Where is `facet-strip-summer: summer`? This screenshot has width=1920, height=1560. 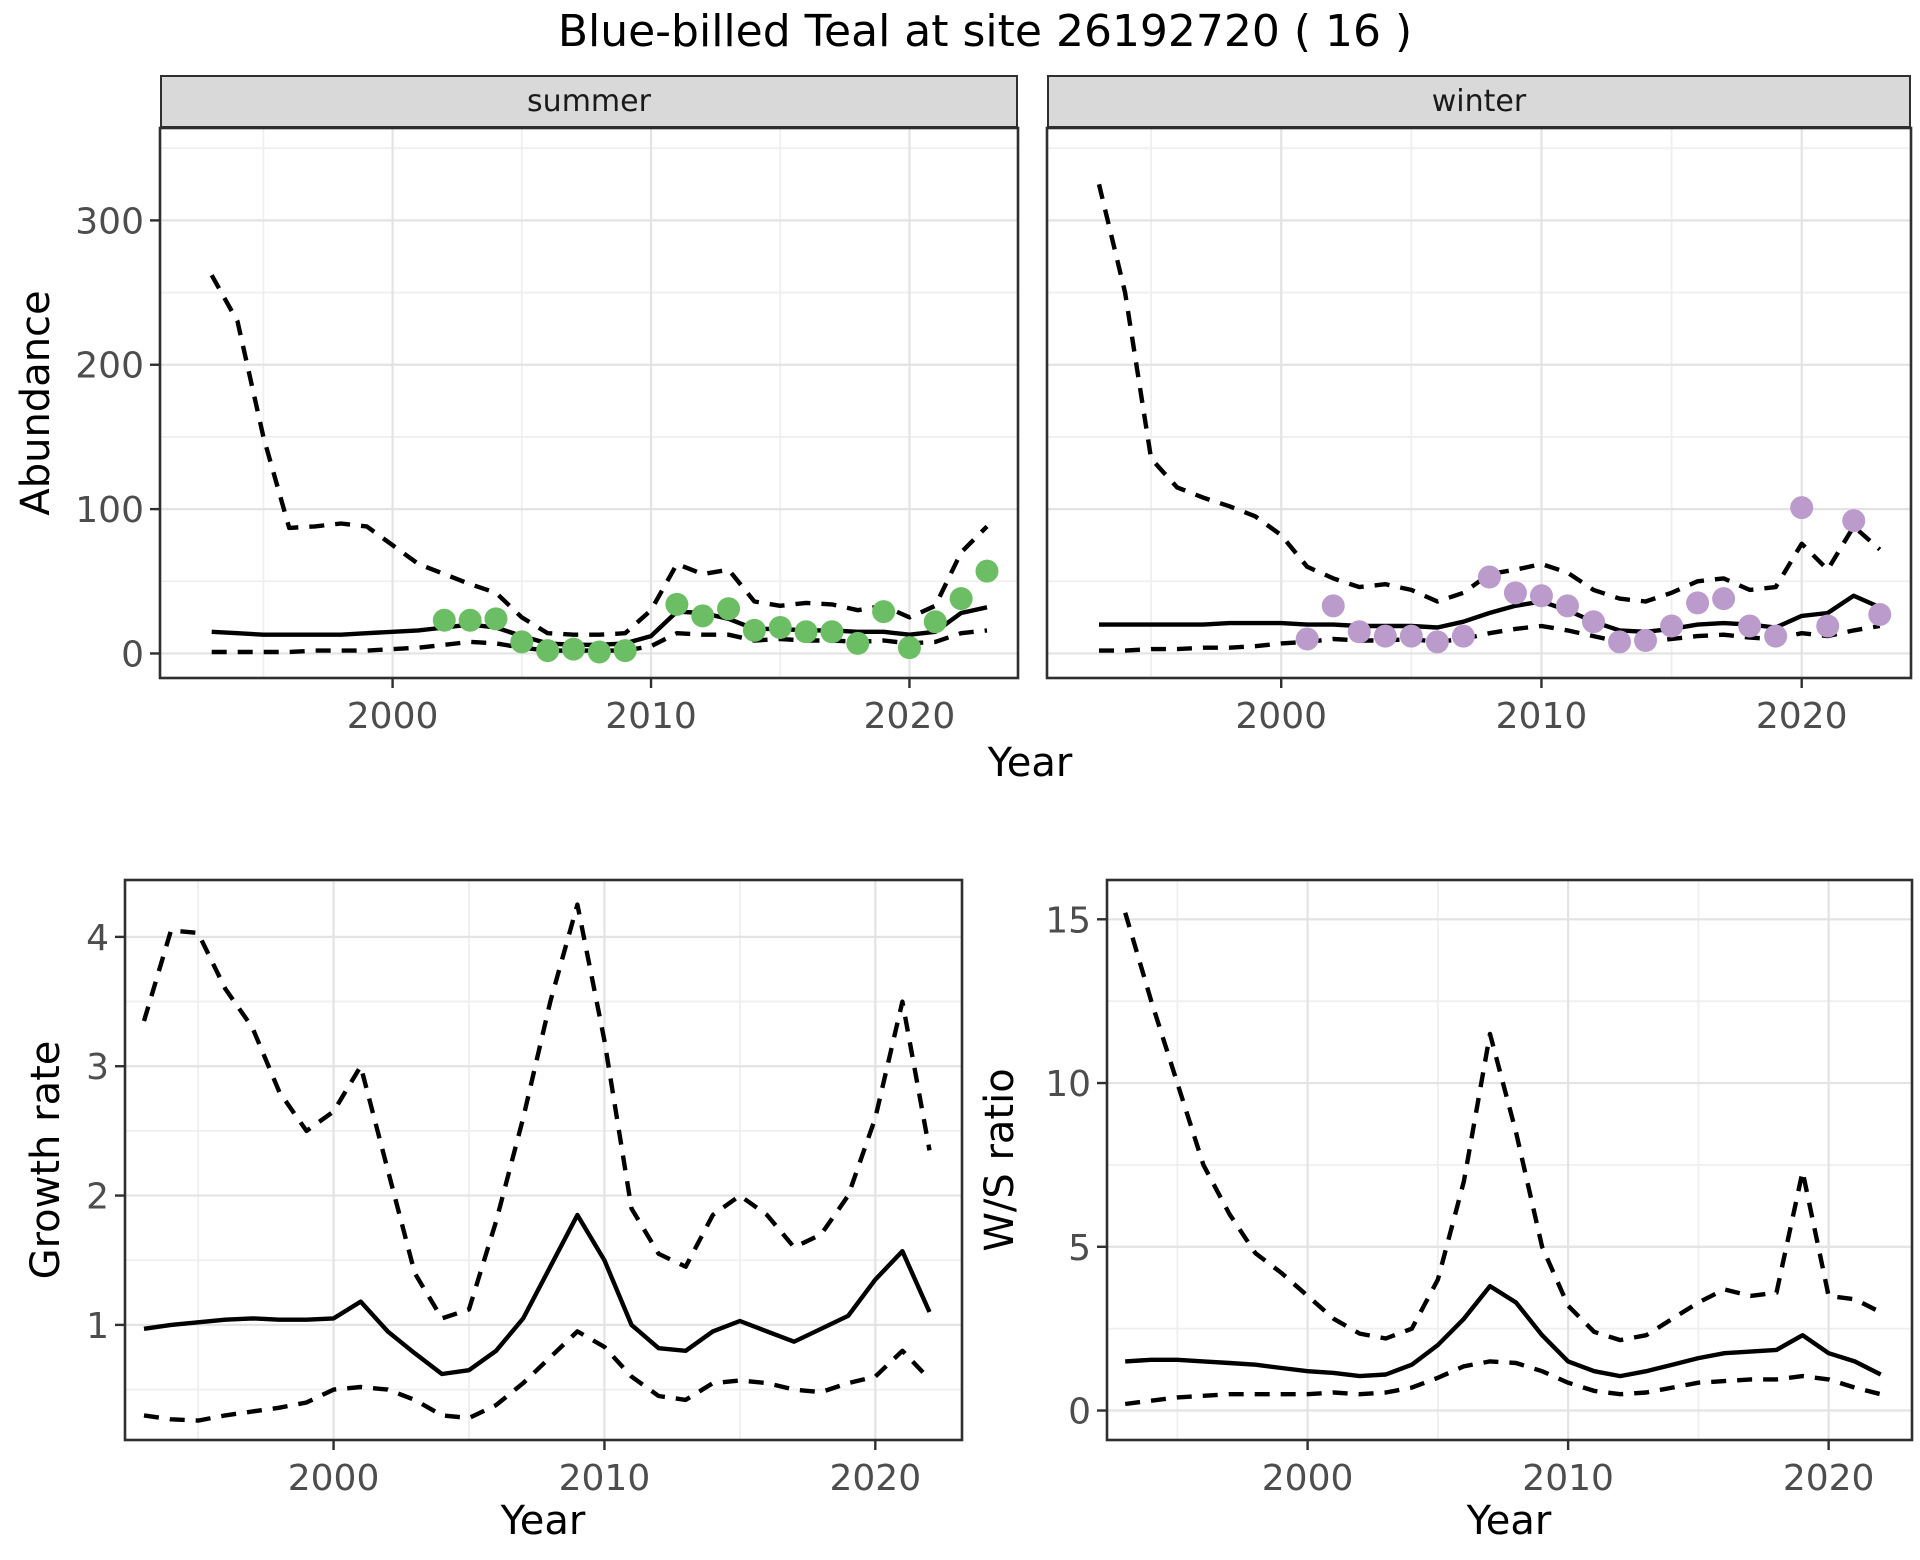
facet-strip-summer: summer is located at coordinates (589, 101).